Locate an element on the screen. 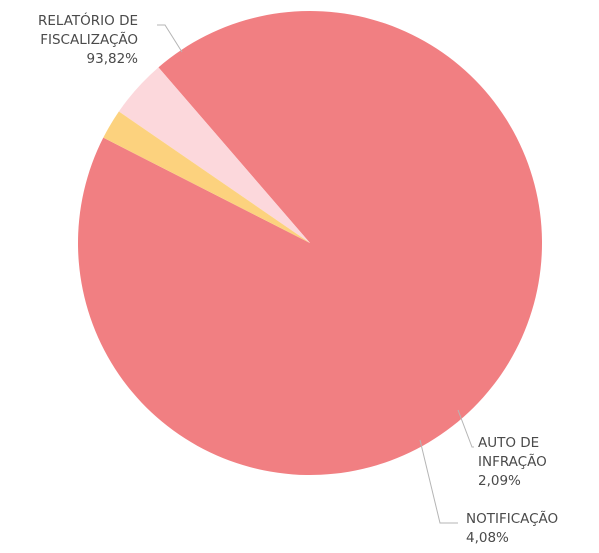 This screenshot has height=553, width=599. slice-value-label: 93,82% is located at coordinates (113, 59).